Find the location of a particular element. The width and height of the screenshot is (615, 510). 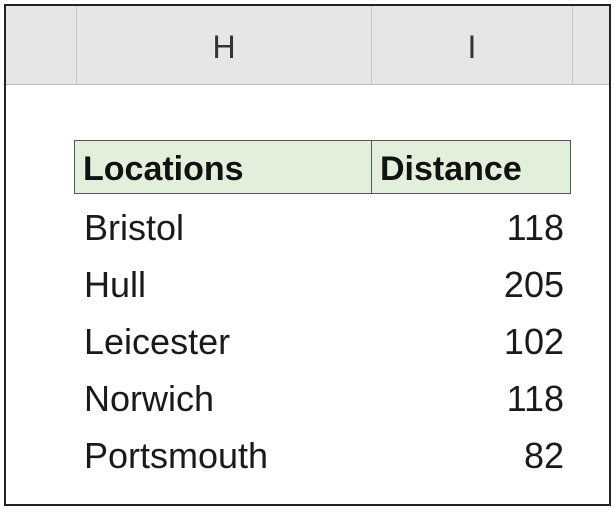

cell-location: Portsmouth is located at coordinates (176, 455).